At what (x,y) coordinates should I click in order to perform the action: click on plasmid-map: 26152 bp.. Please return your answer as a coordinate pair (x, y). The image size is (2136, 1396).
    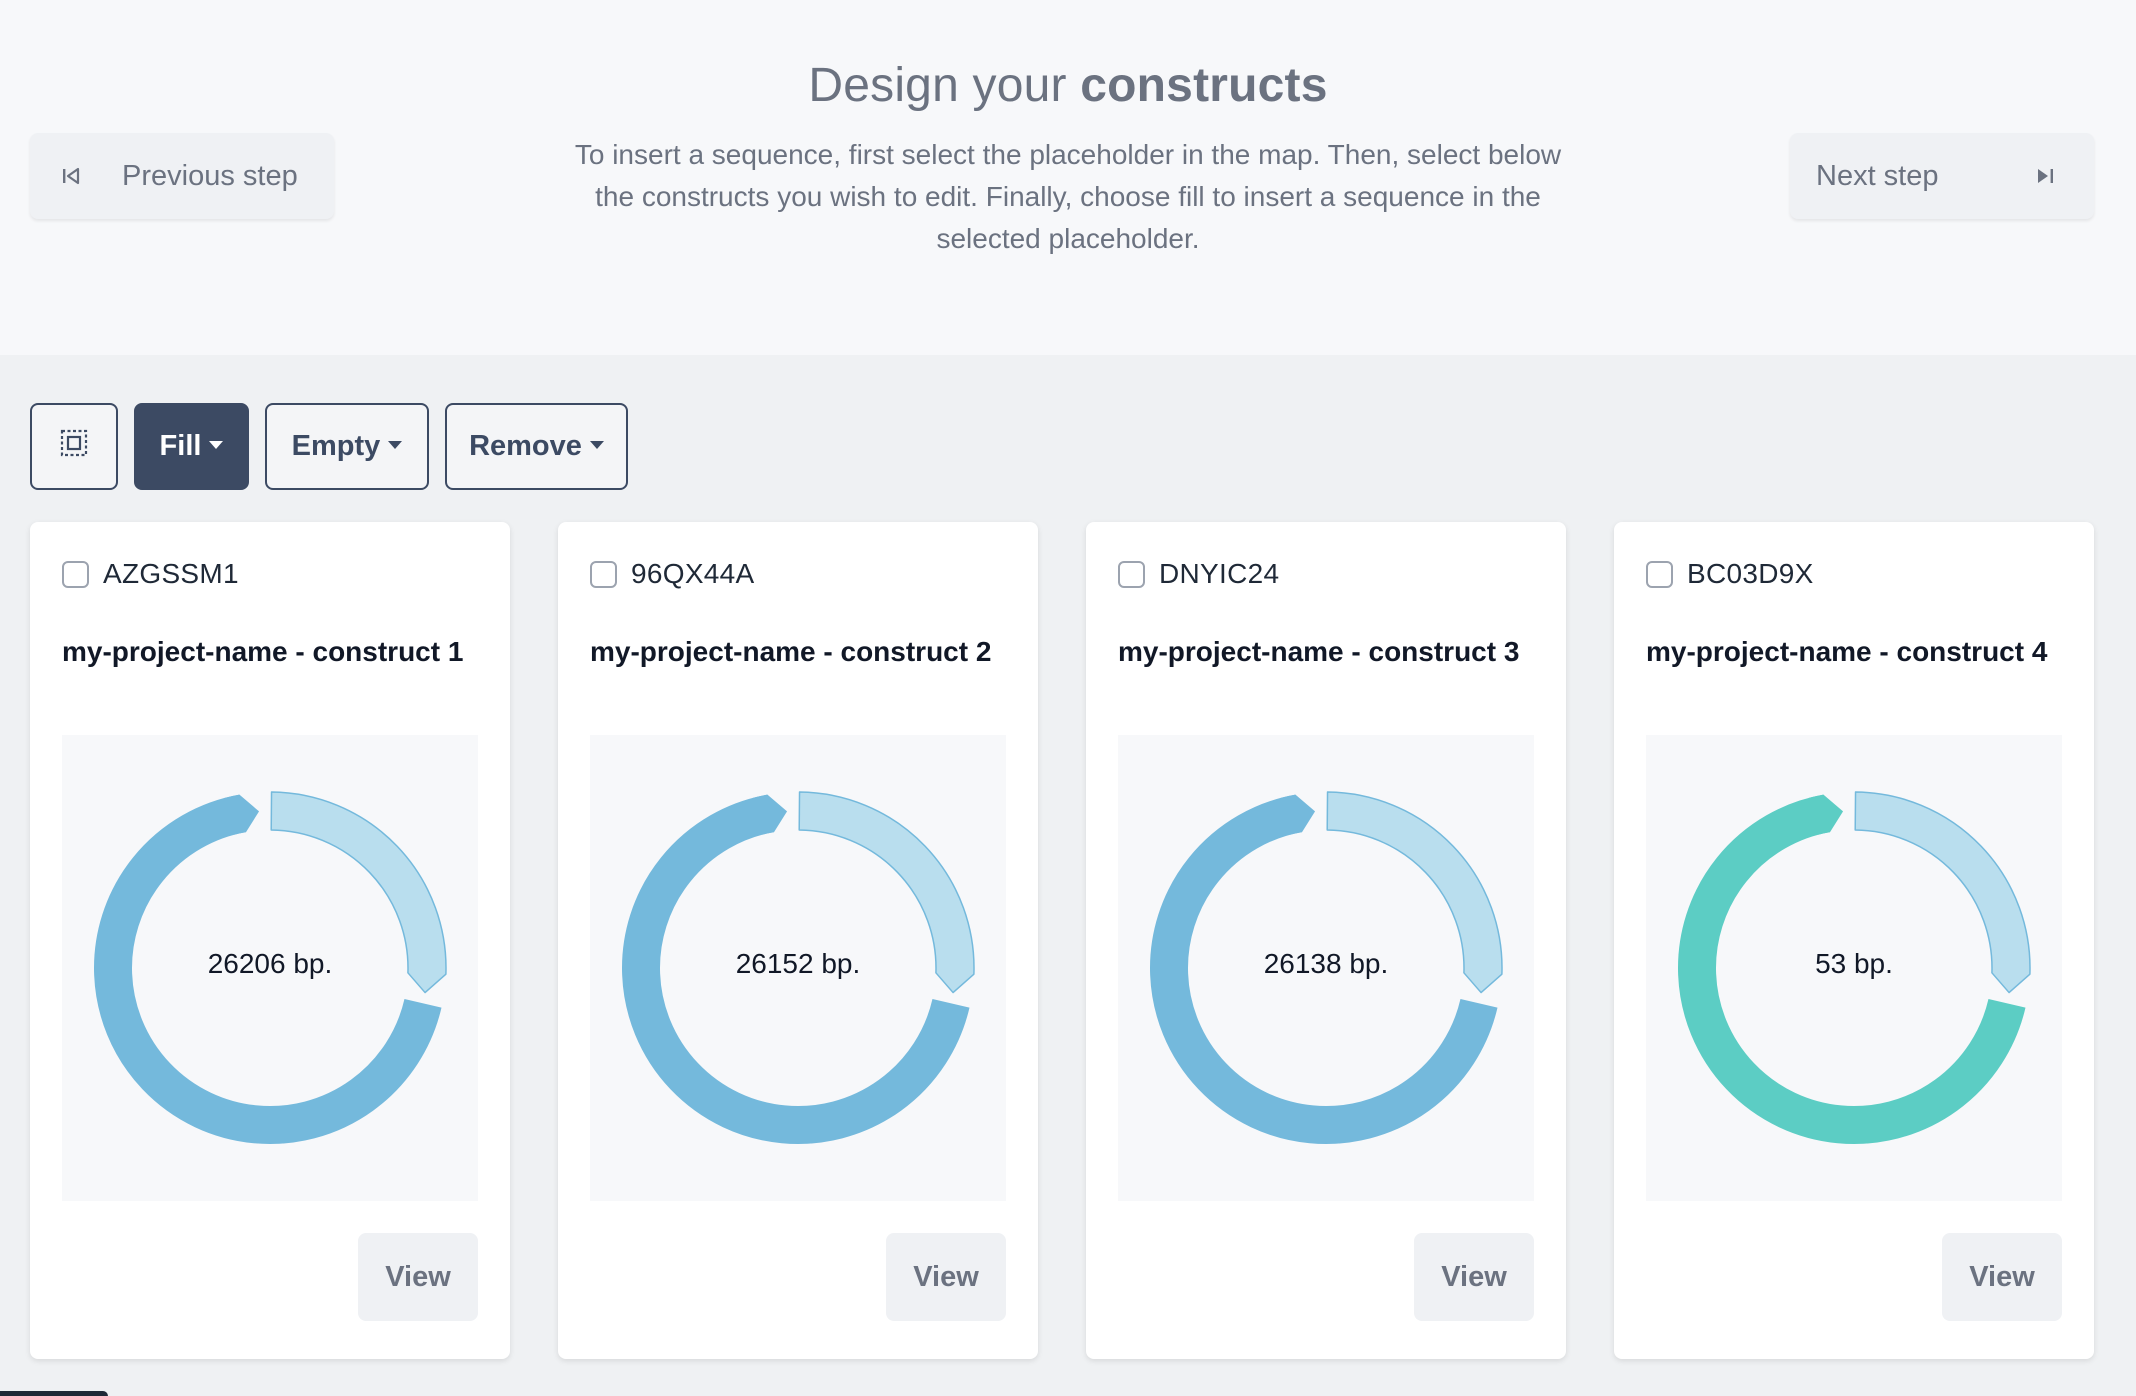
    Looking at the image, I should click on (798, 968).